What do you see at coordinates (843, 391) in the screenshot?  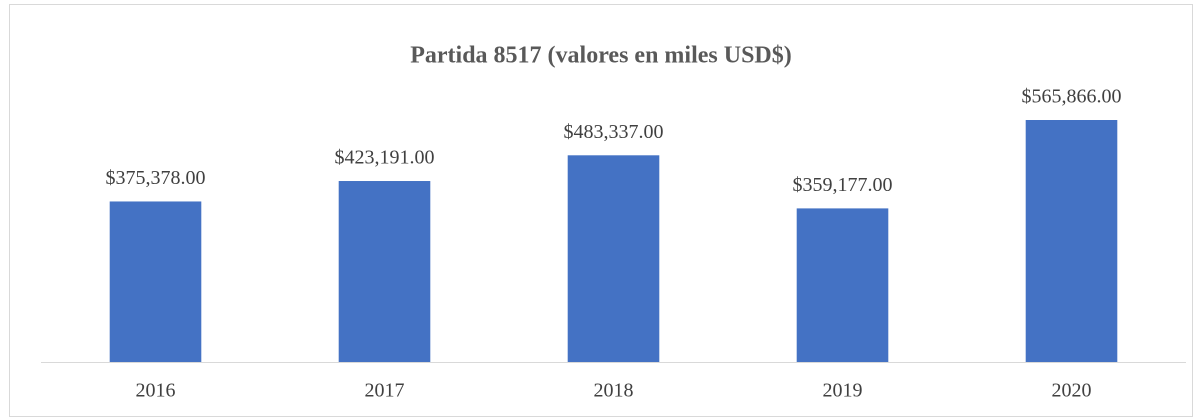 I see `x-tick-label: 2019` at bounding box center [843, 391].